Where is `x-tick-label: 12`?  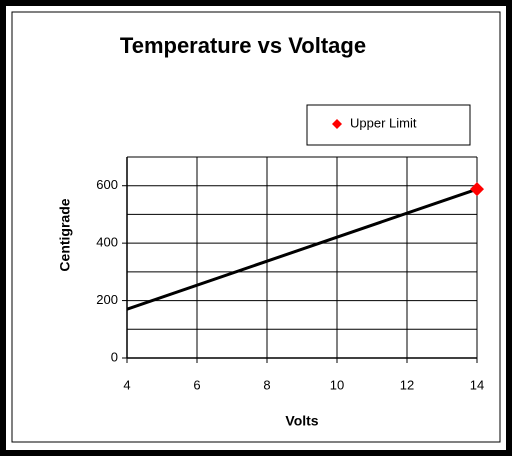
x-tick-label: 12 is located at coordinates (407, 384).